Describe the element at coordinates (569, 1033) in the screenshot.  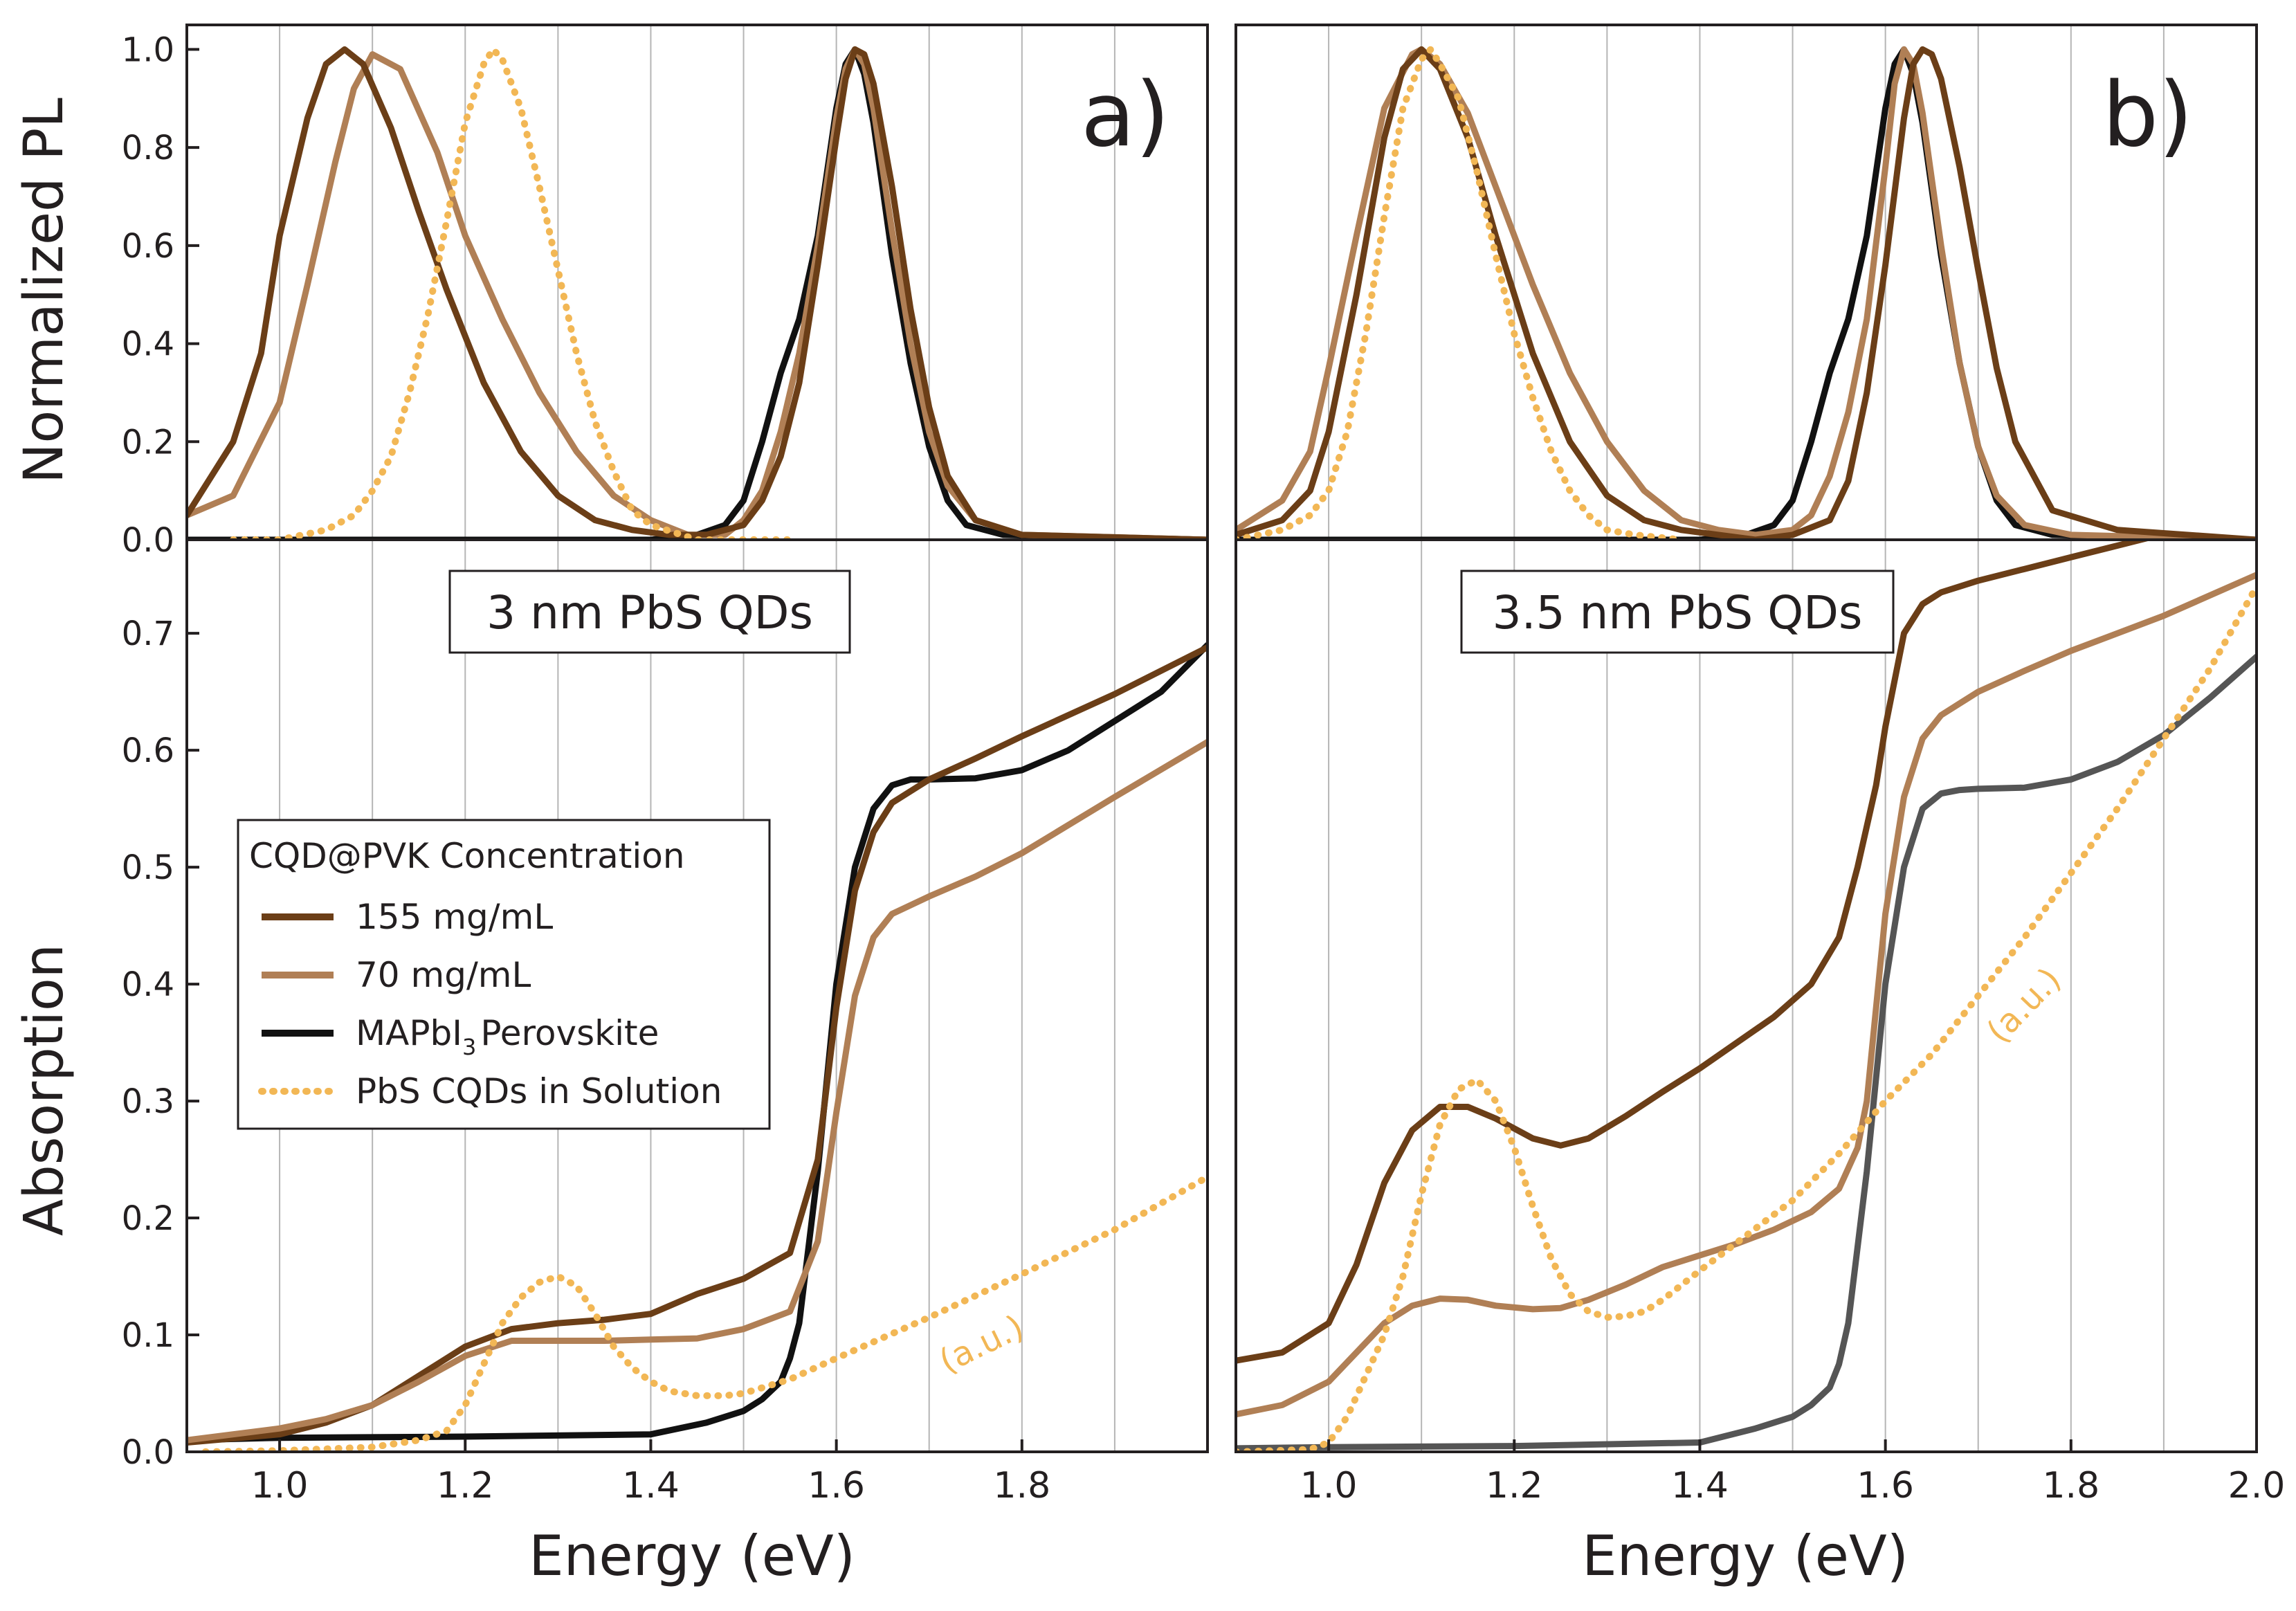
I see `legend-label-mapbi3-tail: Perovskite` at that location.